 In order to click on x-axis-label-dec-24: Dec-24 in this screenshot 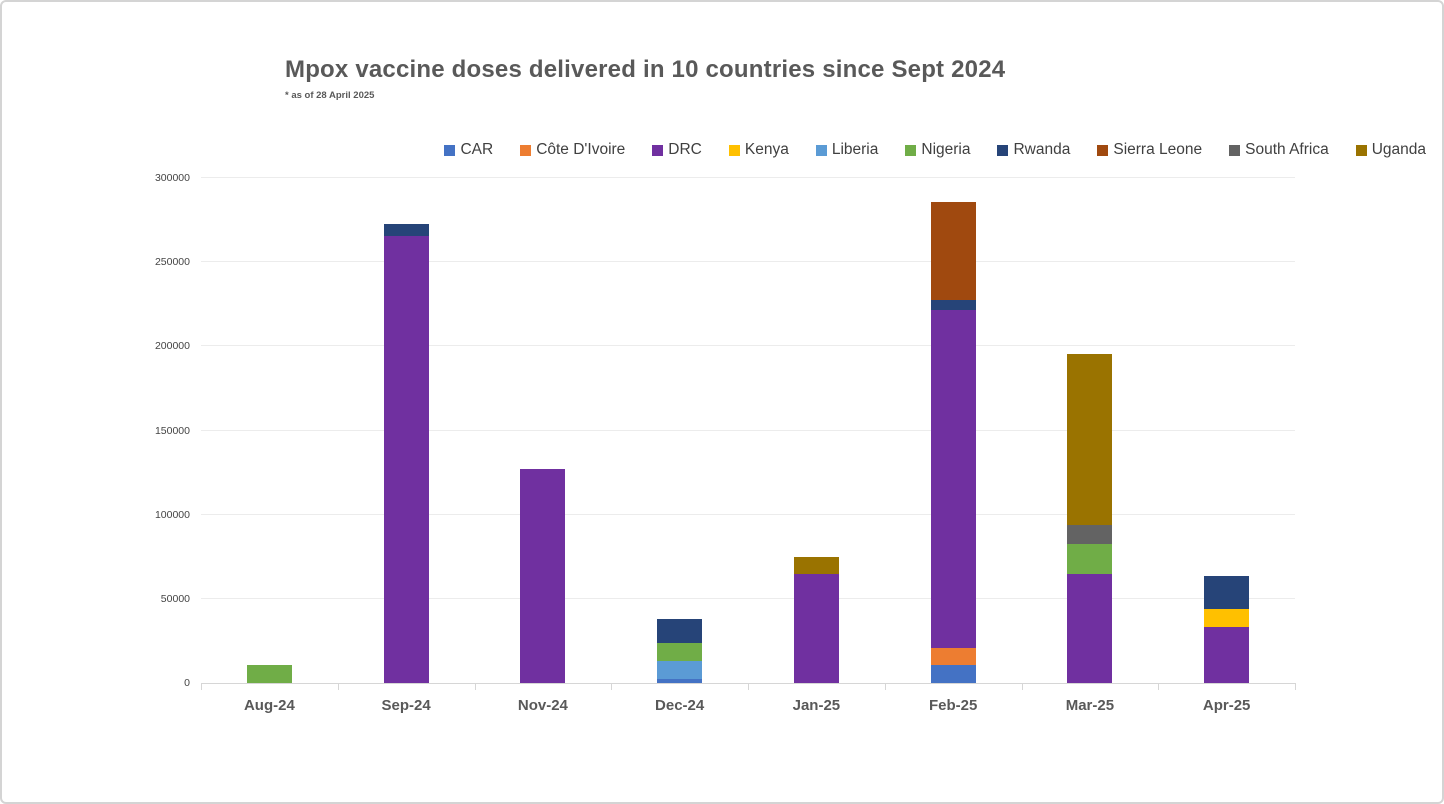, I will do `click(680, 705)`.